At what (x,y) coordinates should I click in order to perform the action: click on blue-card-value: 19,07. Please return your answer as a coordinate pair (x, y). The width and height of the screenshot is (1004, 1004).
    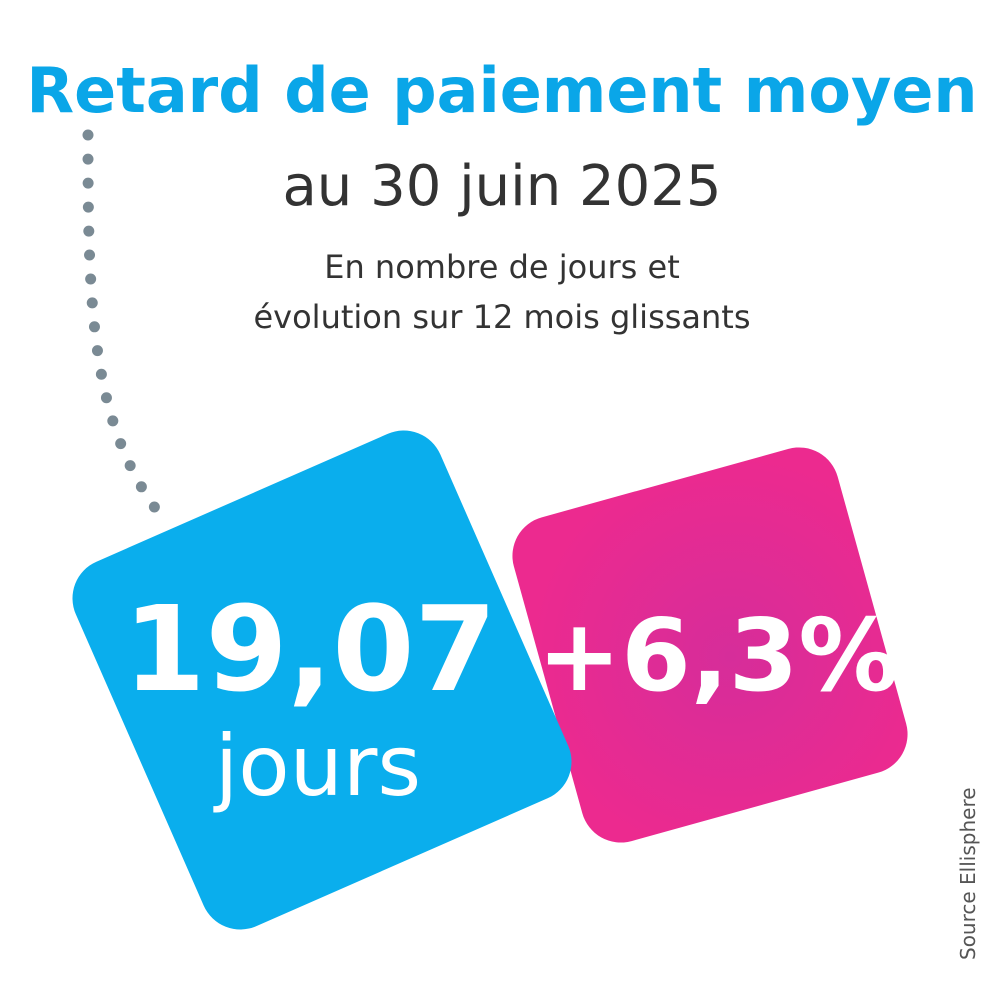
    Looking at the image, I should click on (309, 649).